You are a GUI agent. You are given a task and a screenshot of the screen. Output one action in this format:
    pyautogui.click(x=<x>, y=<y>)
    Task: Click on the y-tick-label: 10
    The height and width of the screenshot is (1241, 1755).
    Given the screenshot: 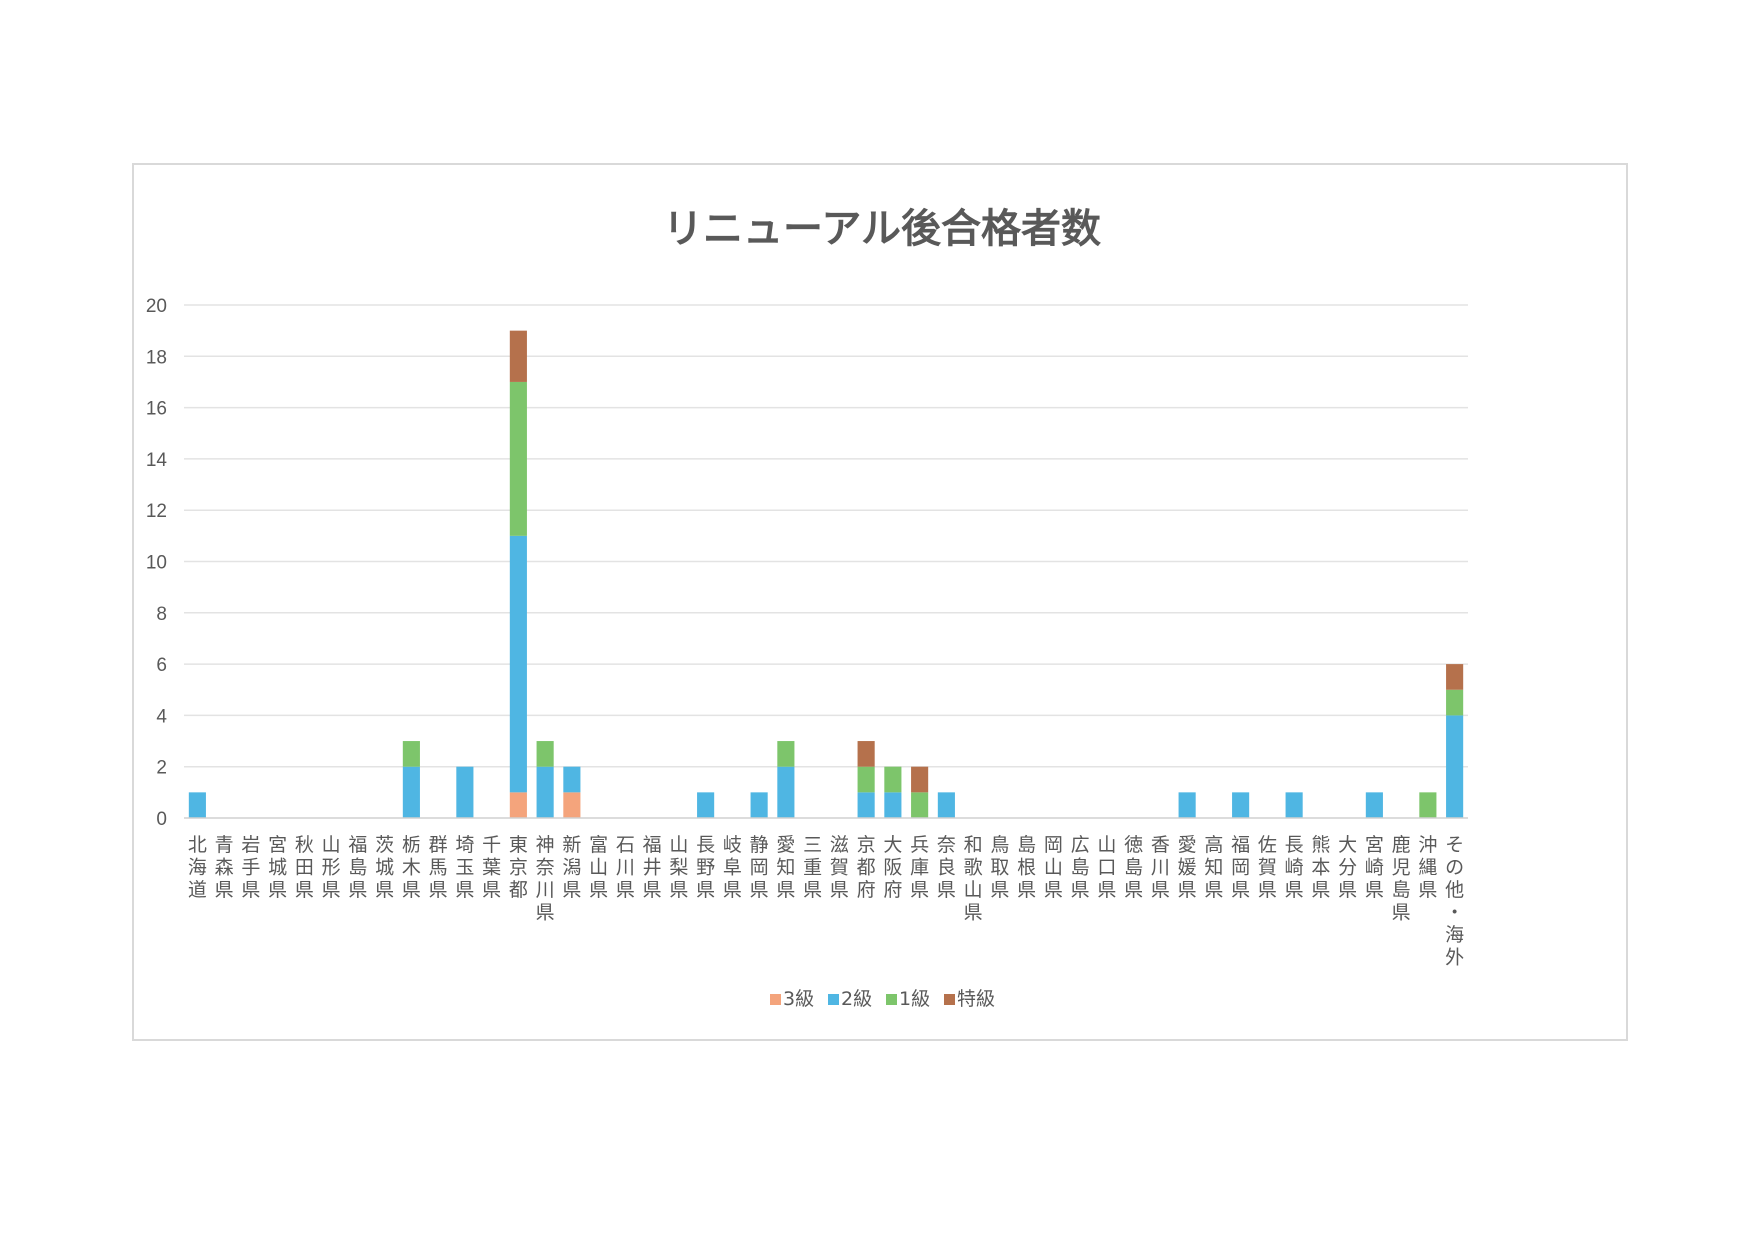 What is the action you would take?
    pyautogui.click(x=156, y=563)
    